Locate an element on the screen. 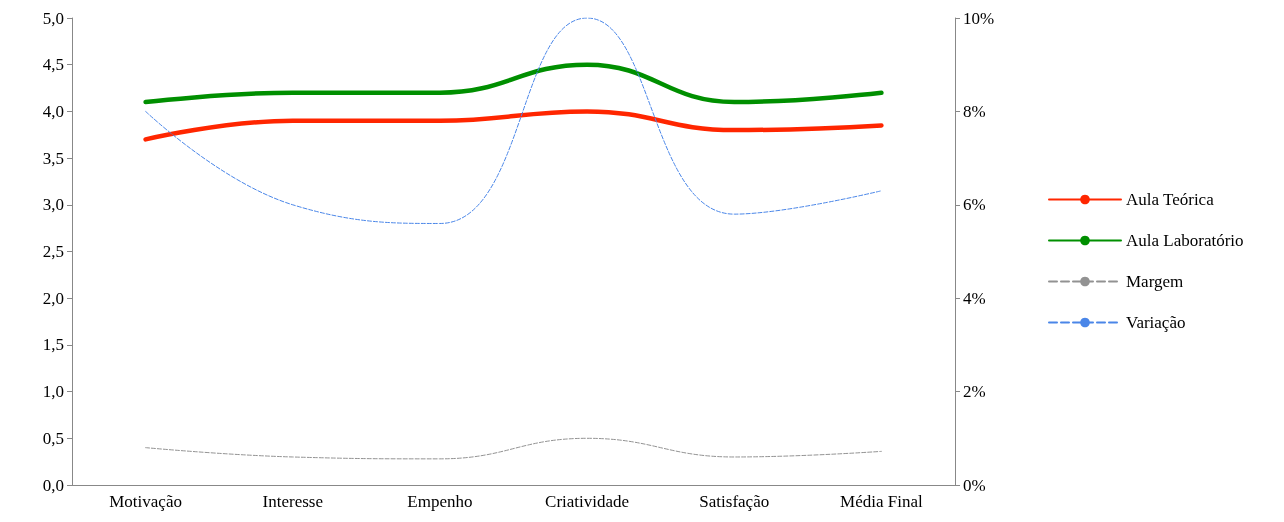  y-tick-label: 1,5 is located at coordinates (53, 345).